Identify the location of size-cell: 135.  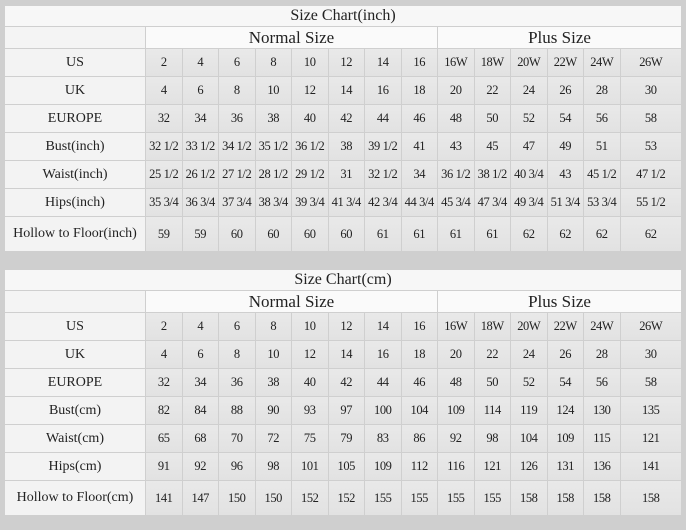
(650, 410).